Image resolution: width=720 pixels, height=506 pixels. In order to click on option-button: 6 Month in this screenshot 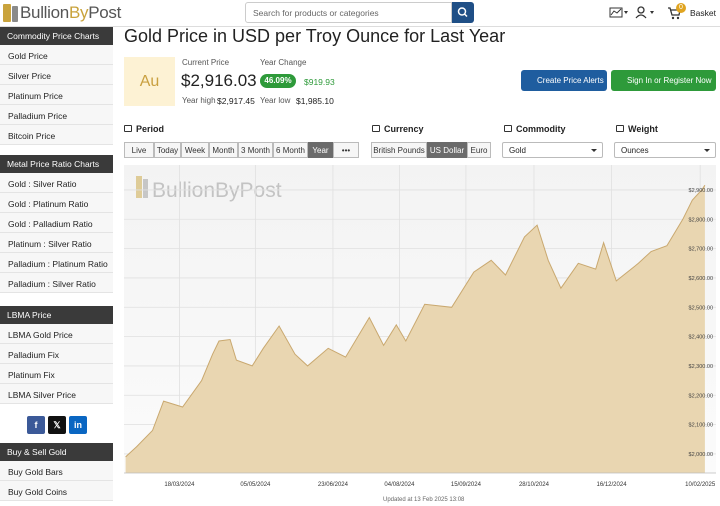, I will do `click(290, 150)`.